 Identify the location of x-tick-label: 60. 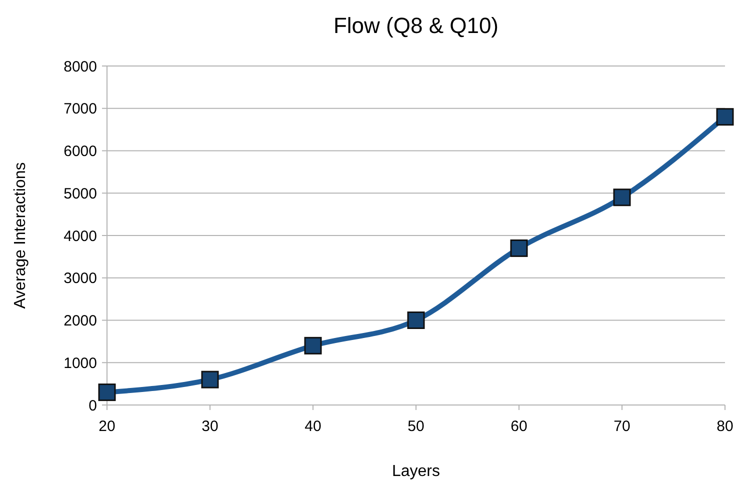
(519, 426).